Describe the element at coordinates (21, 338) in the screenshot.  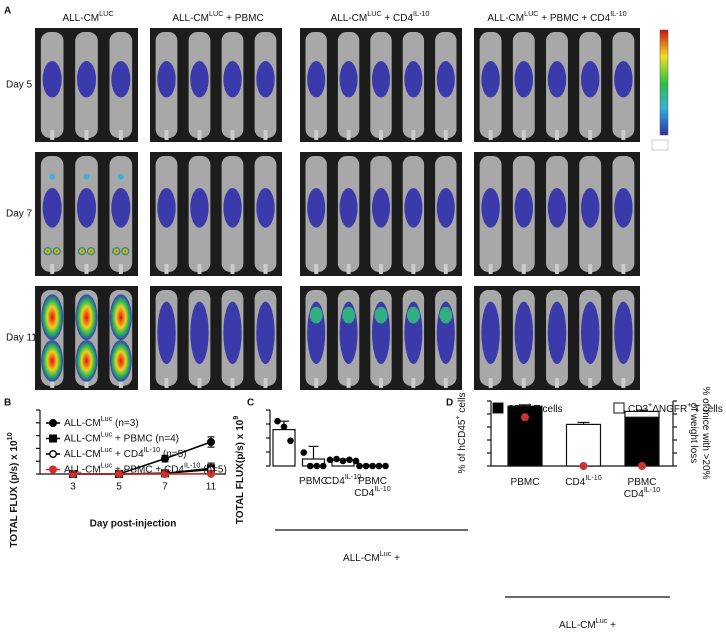
I see `day-label: Day 11` at that location.